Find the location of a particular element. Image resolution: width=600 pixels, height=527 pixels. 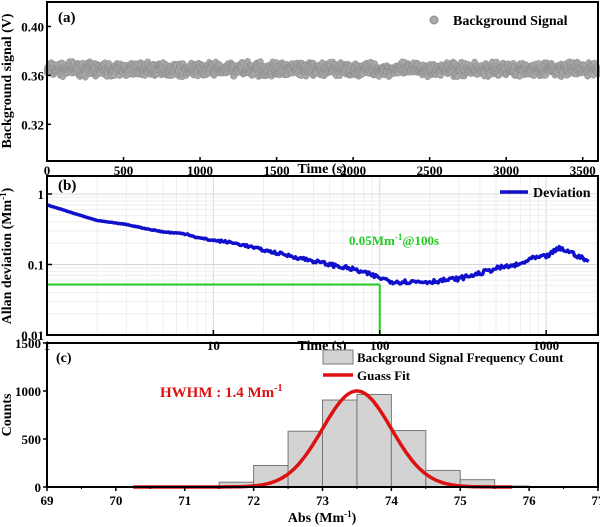

x-axis-title-a: Time (s) is located at coordinates (321, 169).